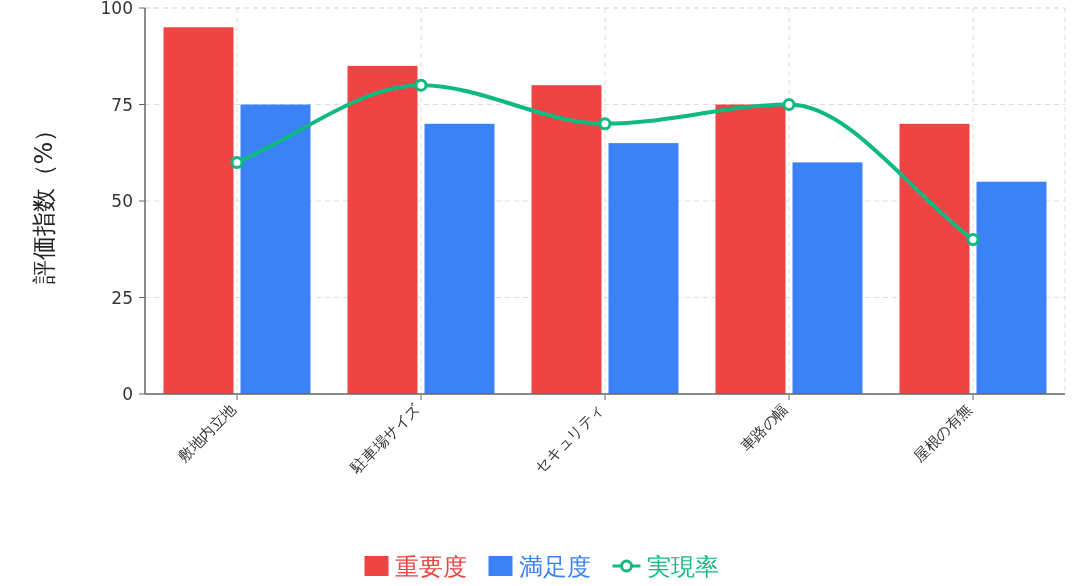  What do you see at coordinates (127, 394) in the screenshot?
I see `y-tick-label: 0` at bounding box center [127, 394].